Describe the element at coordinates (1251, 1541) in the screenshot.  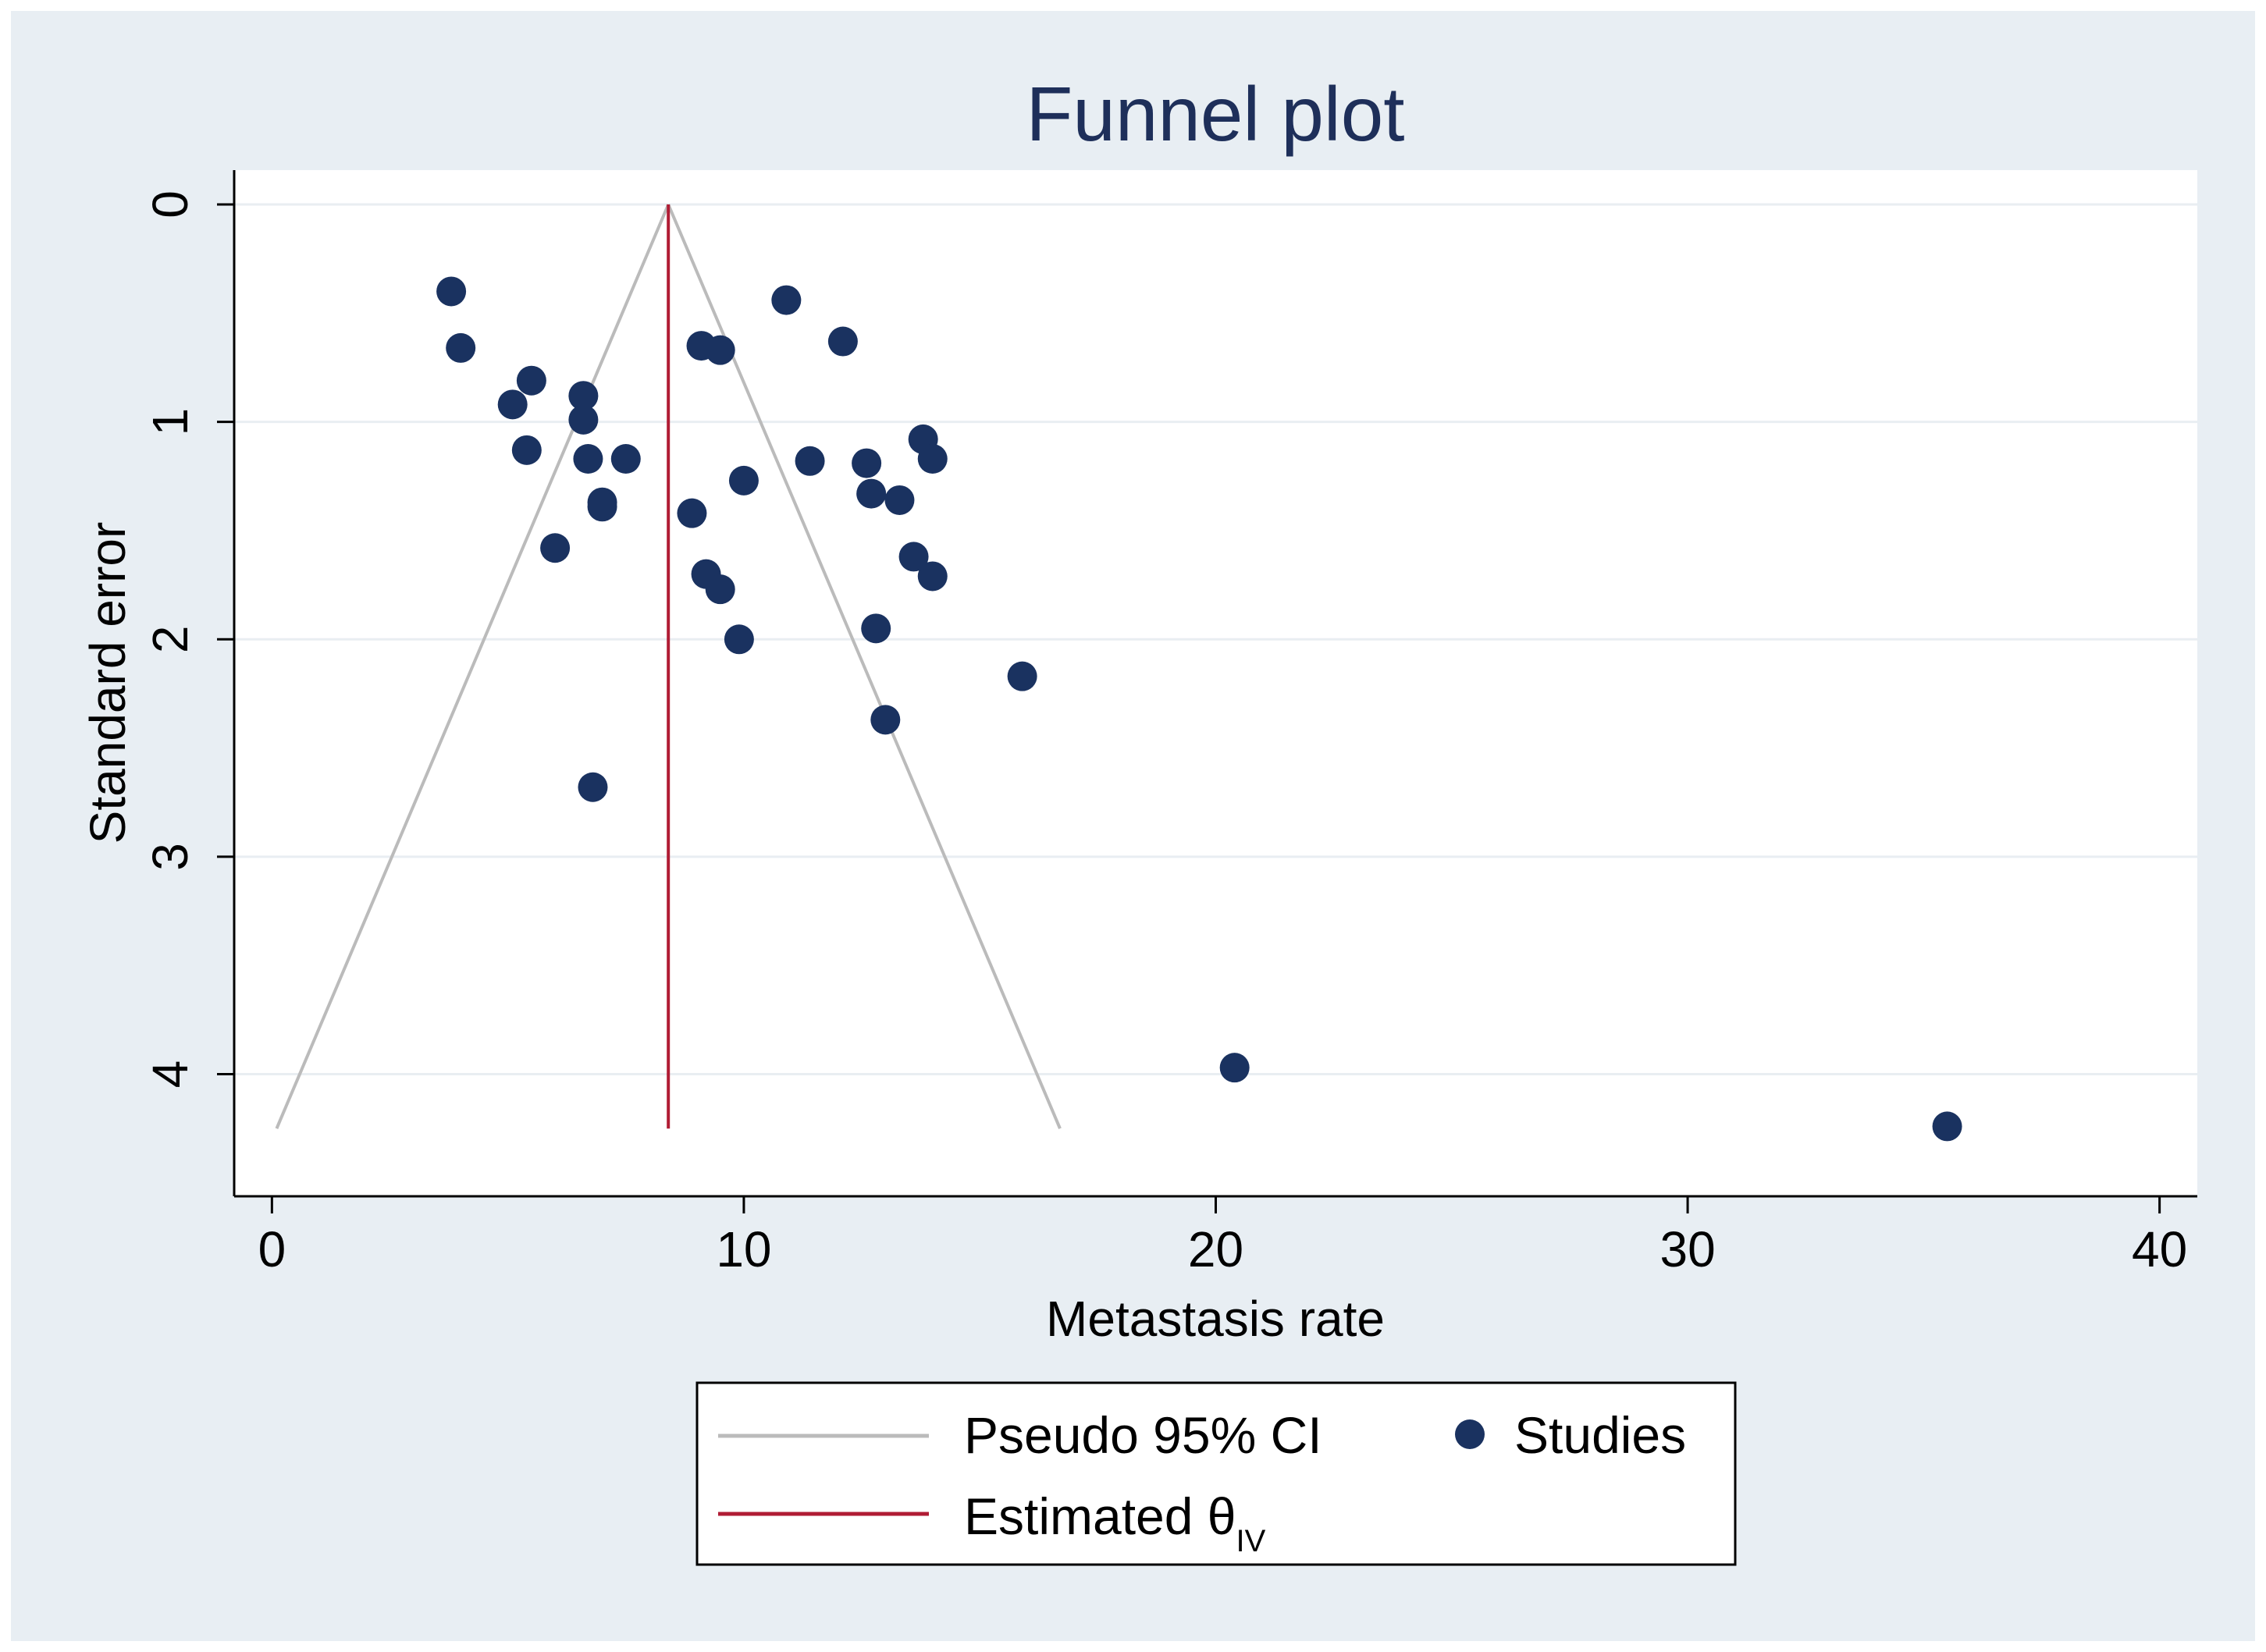
I see `legend-estimate-subscript: IV` at that location.